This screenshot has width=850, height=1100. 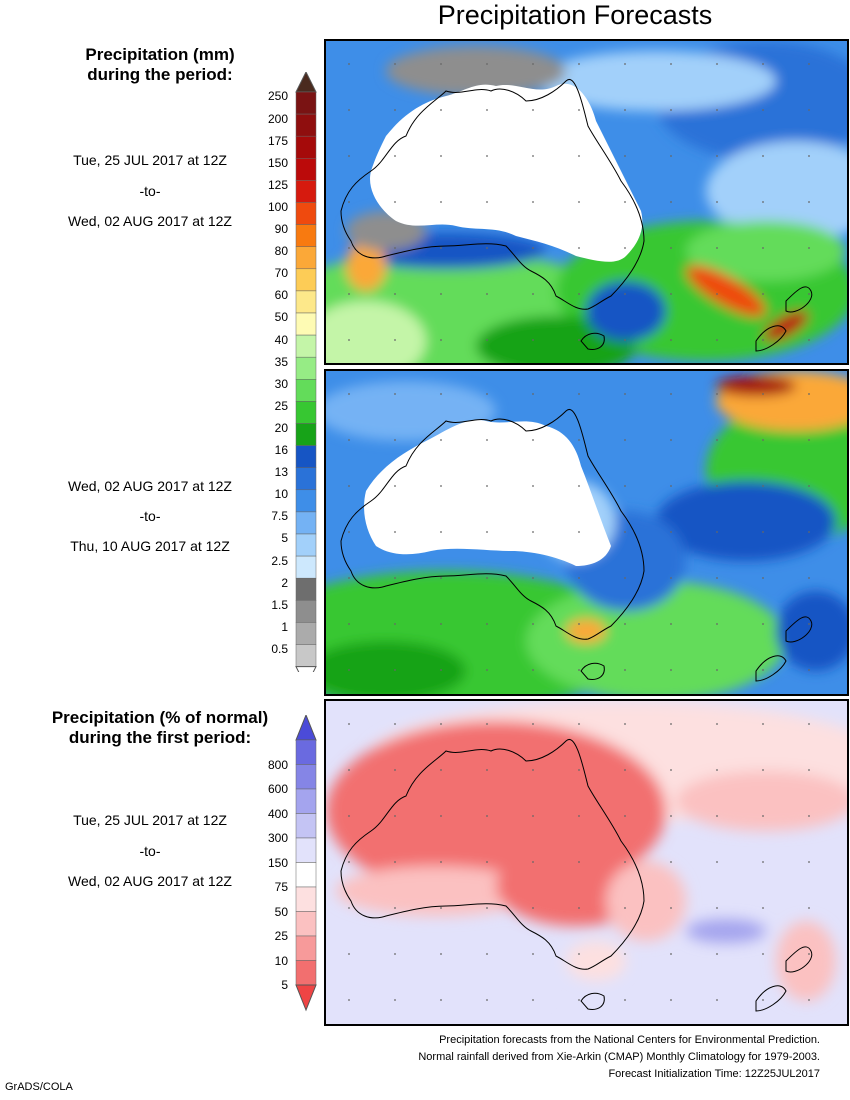 What do you see at coordinates (277, 838) in the screenshot?
I see `pct-scale-label: 300` at bounding box center [277, 838].